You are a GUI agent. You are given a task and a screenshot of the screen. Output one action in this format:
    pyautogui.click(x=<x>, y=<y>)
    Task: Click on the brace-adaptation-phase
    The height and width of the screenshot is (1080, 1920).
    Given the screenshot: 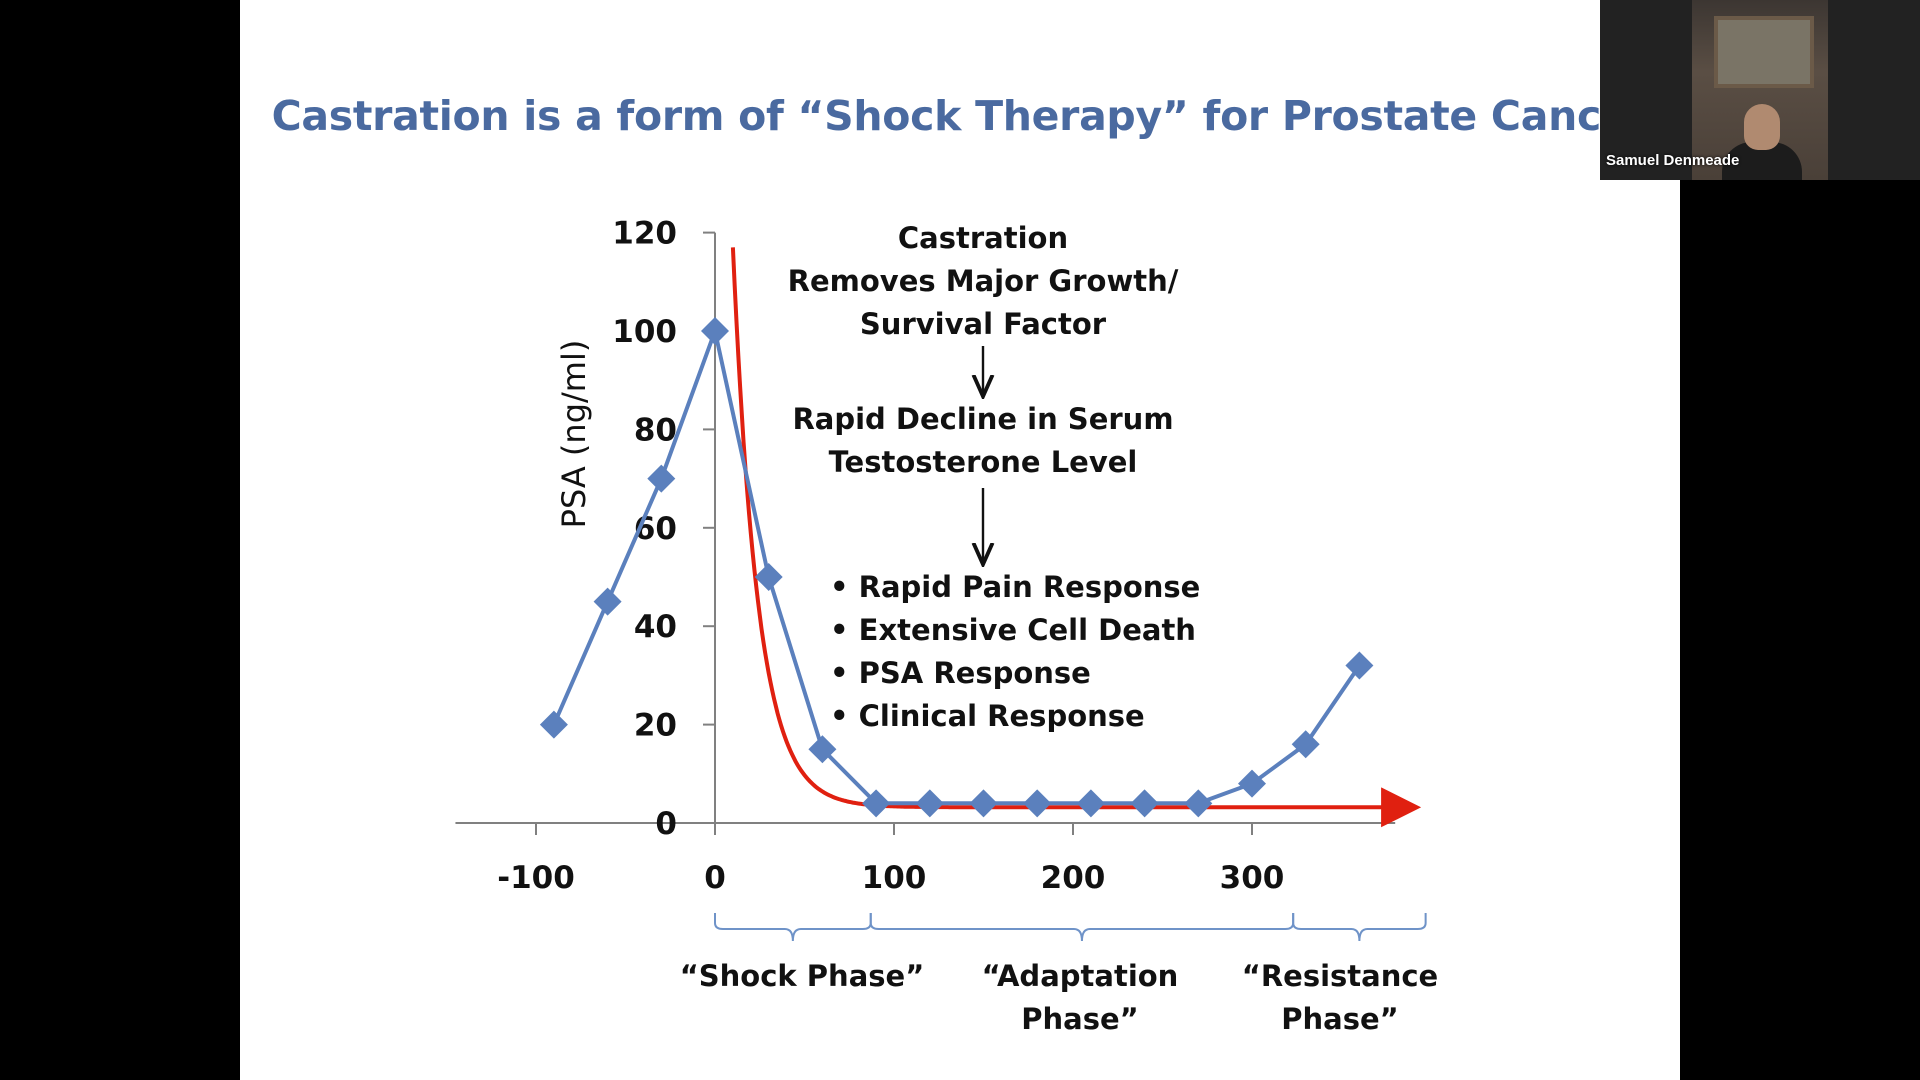 What is the action you would take?
    pyautogui.click(x=1082, y=927)
    